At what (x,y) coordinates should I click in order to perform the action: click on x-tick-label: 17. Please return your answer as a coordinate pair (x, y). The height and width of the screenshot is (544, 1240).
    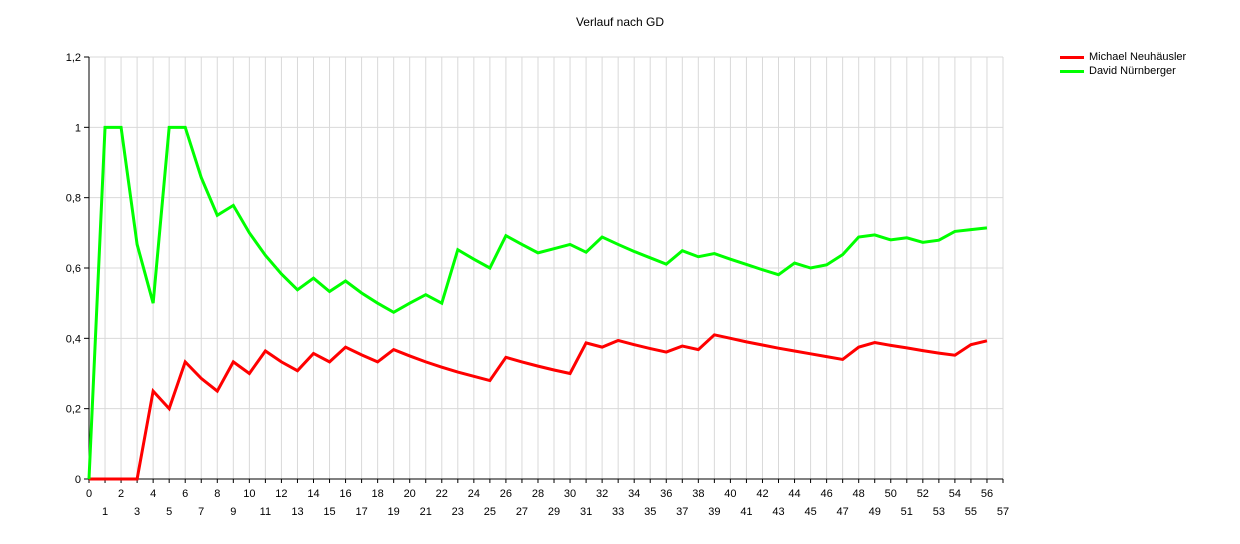
    Looking at the image, I should click on (361, 512).